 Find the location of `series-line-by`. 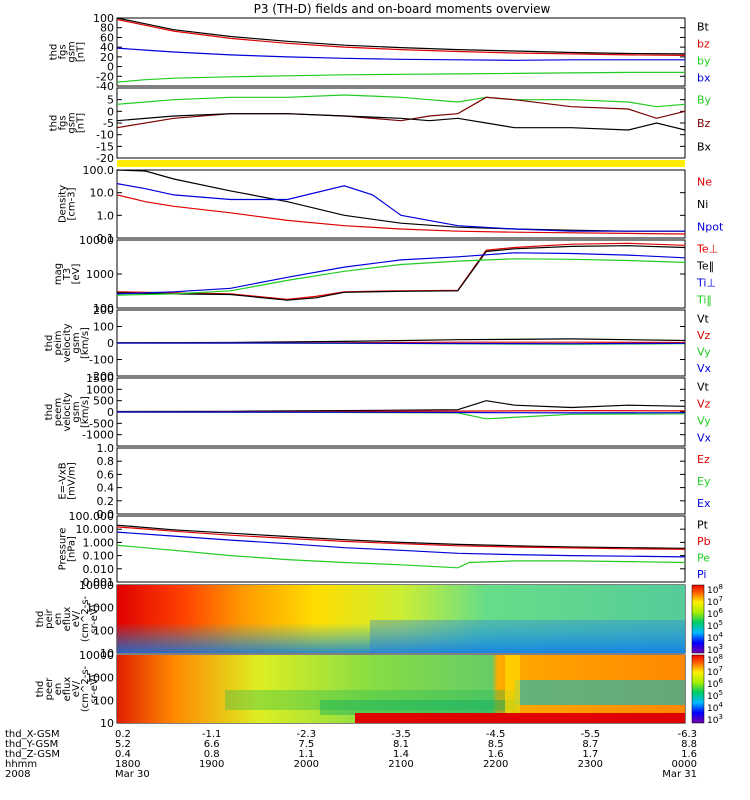

series-line-by is located at coordinates (400, 77).